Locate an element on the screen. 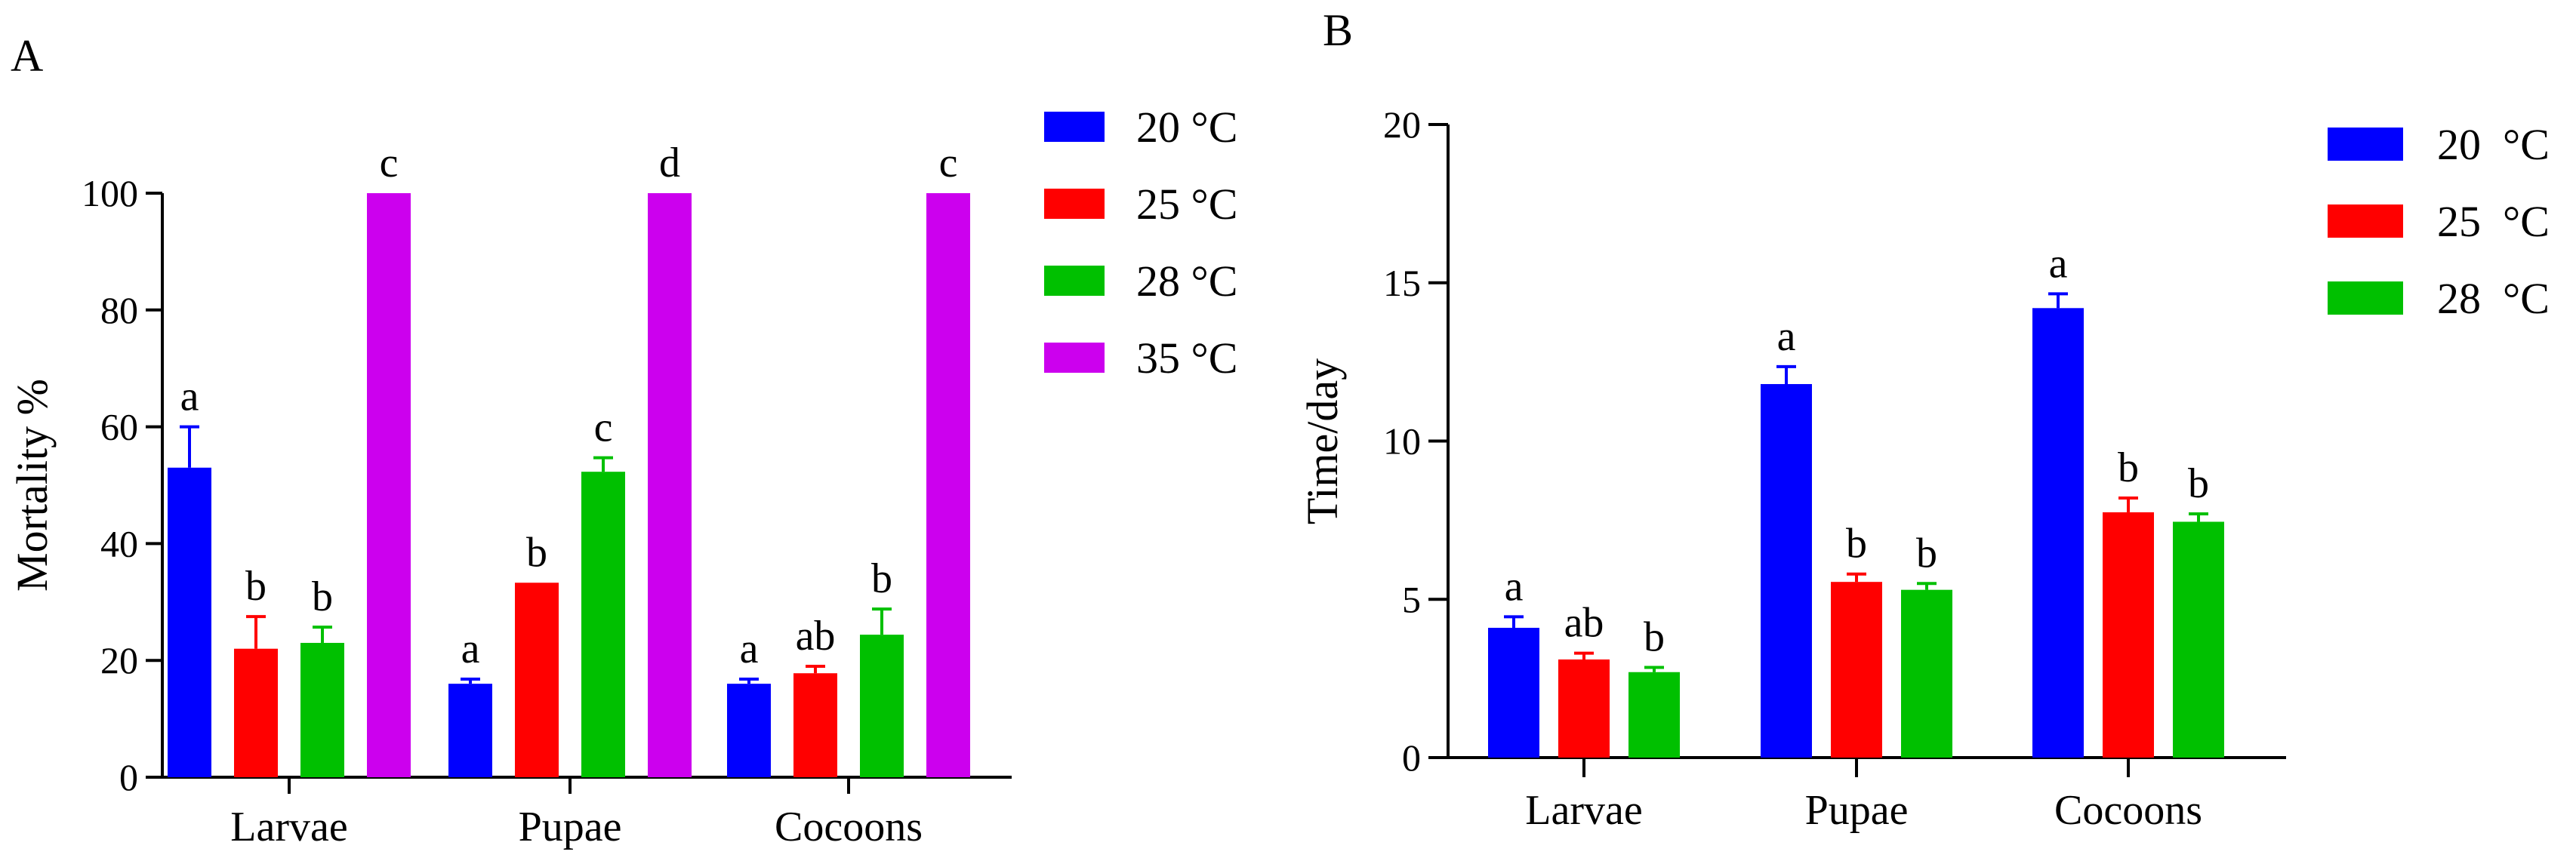 Image resolution: width=2576 pixels, height=867 pixels. panel-label: A is located at coordinates (27, 56).